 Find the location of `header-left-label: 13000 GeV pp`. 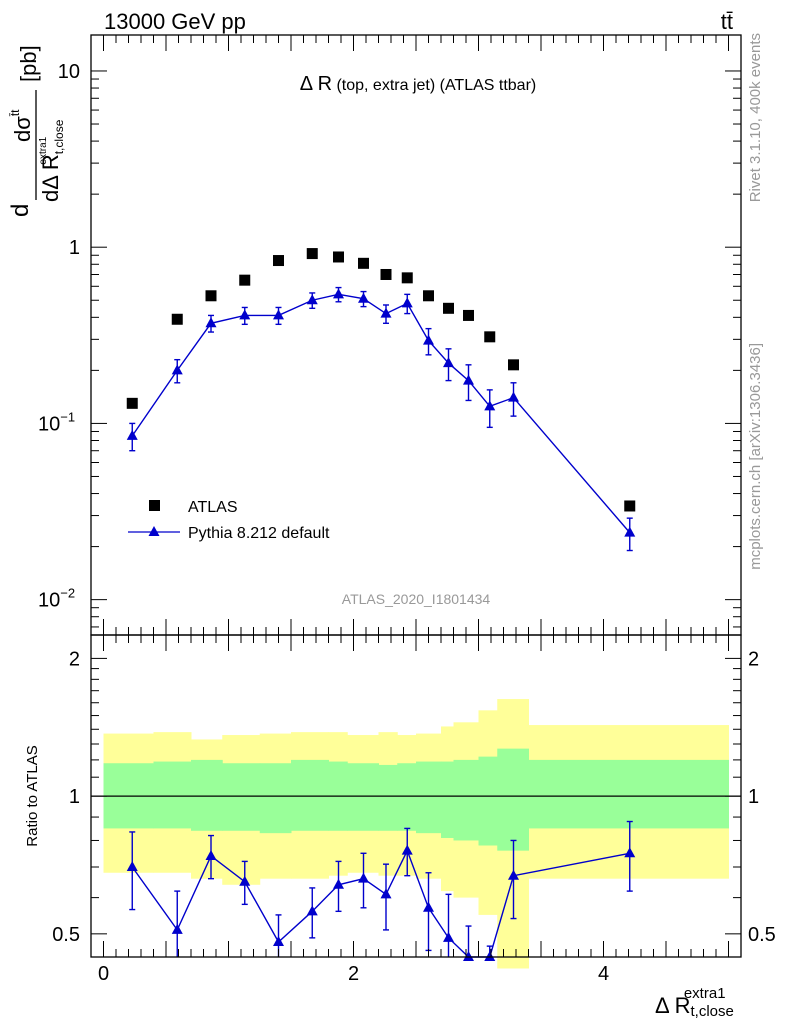

header-left-label: 13000 GeV pp is located at coordinates (175, 21).